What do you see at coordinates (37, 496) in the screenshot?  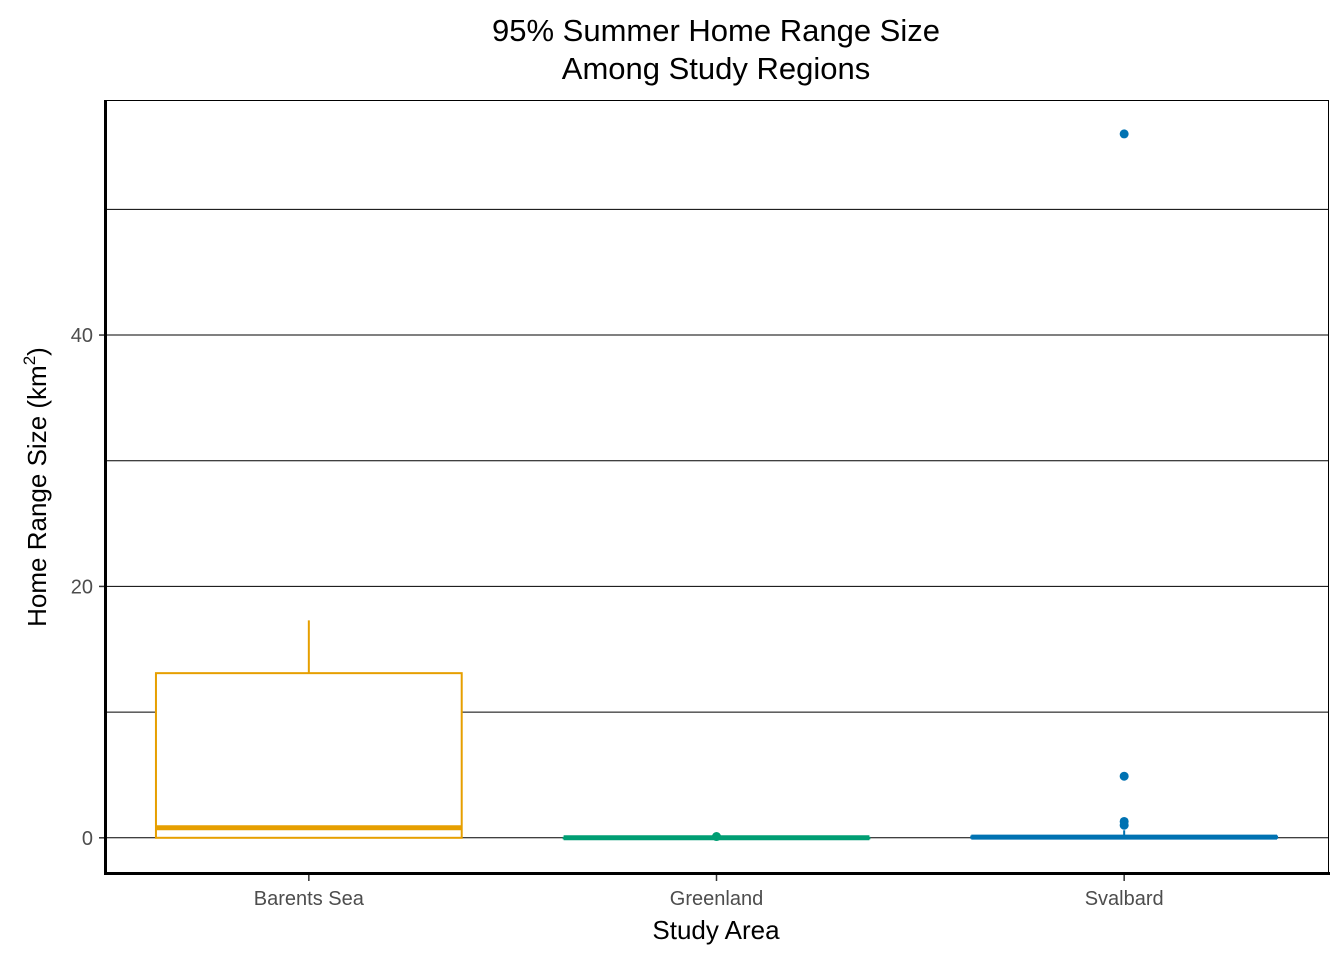 I see `y-axis-label-main: Home Range Size (km` at bounding box center [37, 496].